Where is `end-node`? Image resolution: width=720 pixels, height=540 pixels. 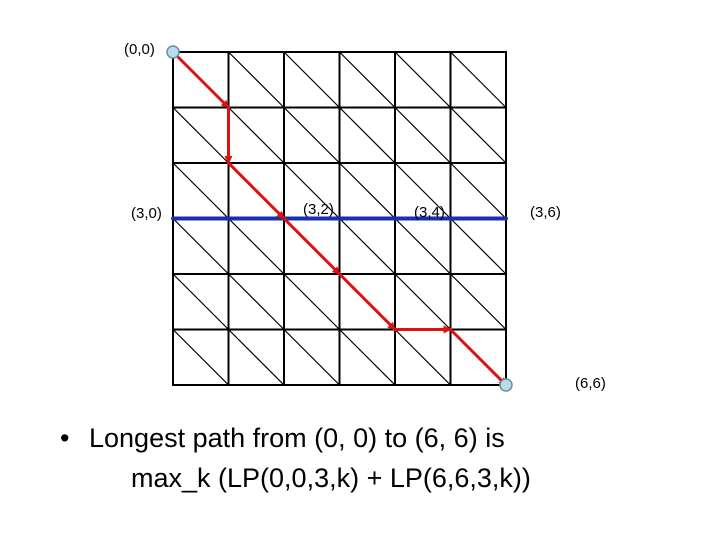 end-node is located at coordinates (506, 385).